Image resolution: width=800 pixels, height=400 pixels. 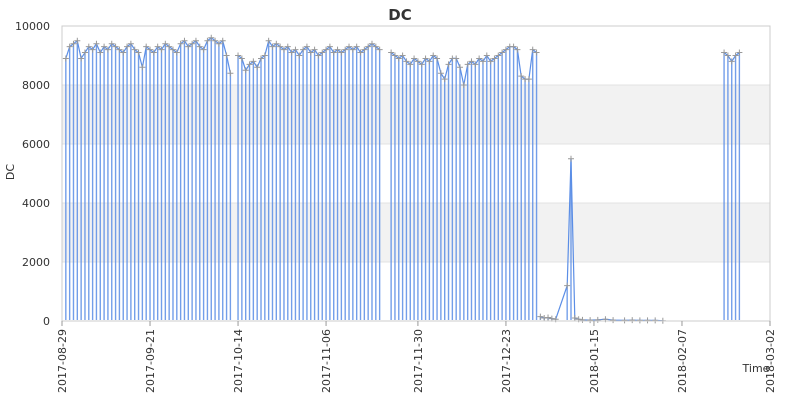 I want to click on x-tick-label: 2017-10-14, so click(x=238, y=361).